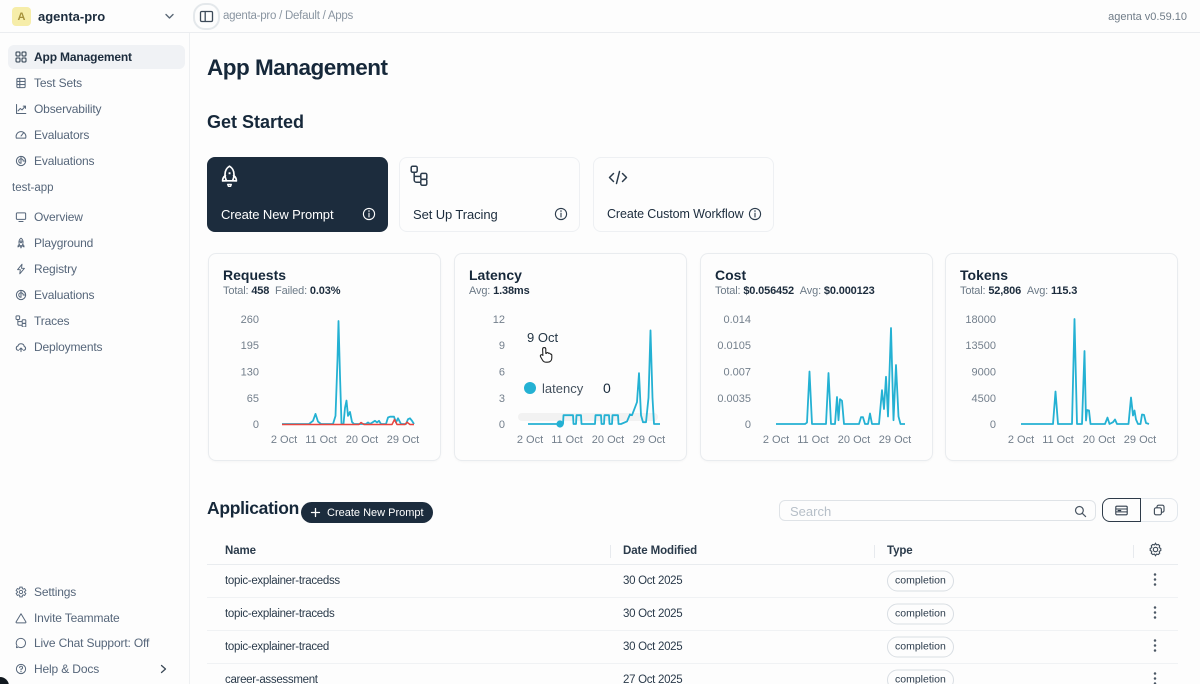 This screenshot has width=1200, height=684. Describe the element at coordinates (253, 399) in the screenshot. I see `svg-text: 65` at that location.